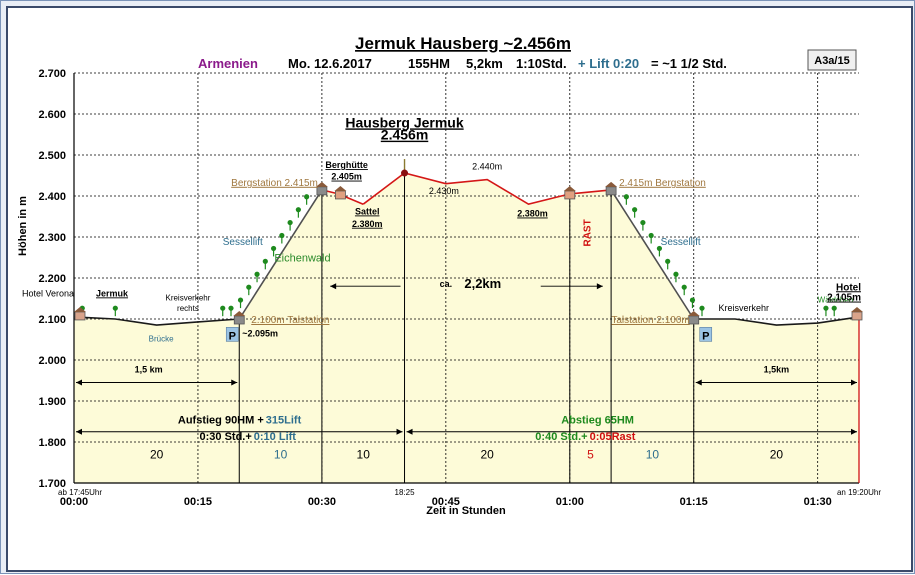 This screenshot has width=915, height=575. Describe the element at coordinates (52, 402) in the screenshot. I see `y-tick-label: 1.900` at that location.